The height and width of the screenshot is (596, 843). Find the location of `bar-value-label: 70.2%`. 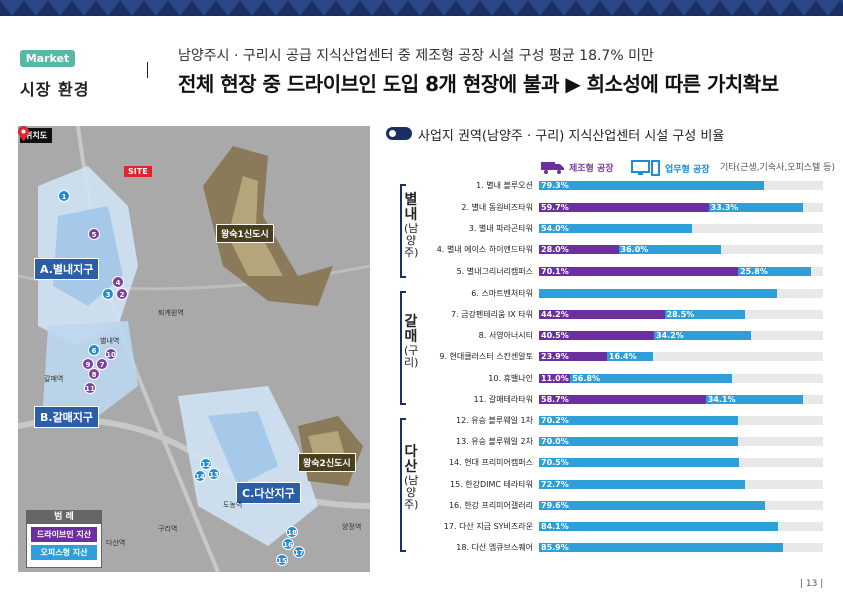

bar-value-label: 70.2% is located at coordinates (555, 420).